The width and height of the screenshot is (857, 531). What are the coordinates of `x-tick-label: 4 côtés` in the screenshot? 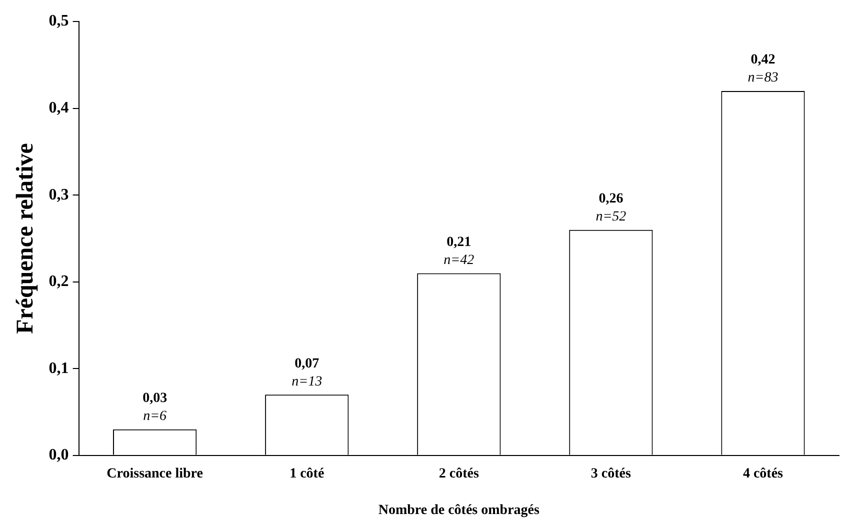 It's located at (763, 474).